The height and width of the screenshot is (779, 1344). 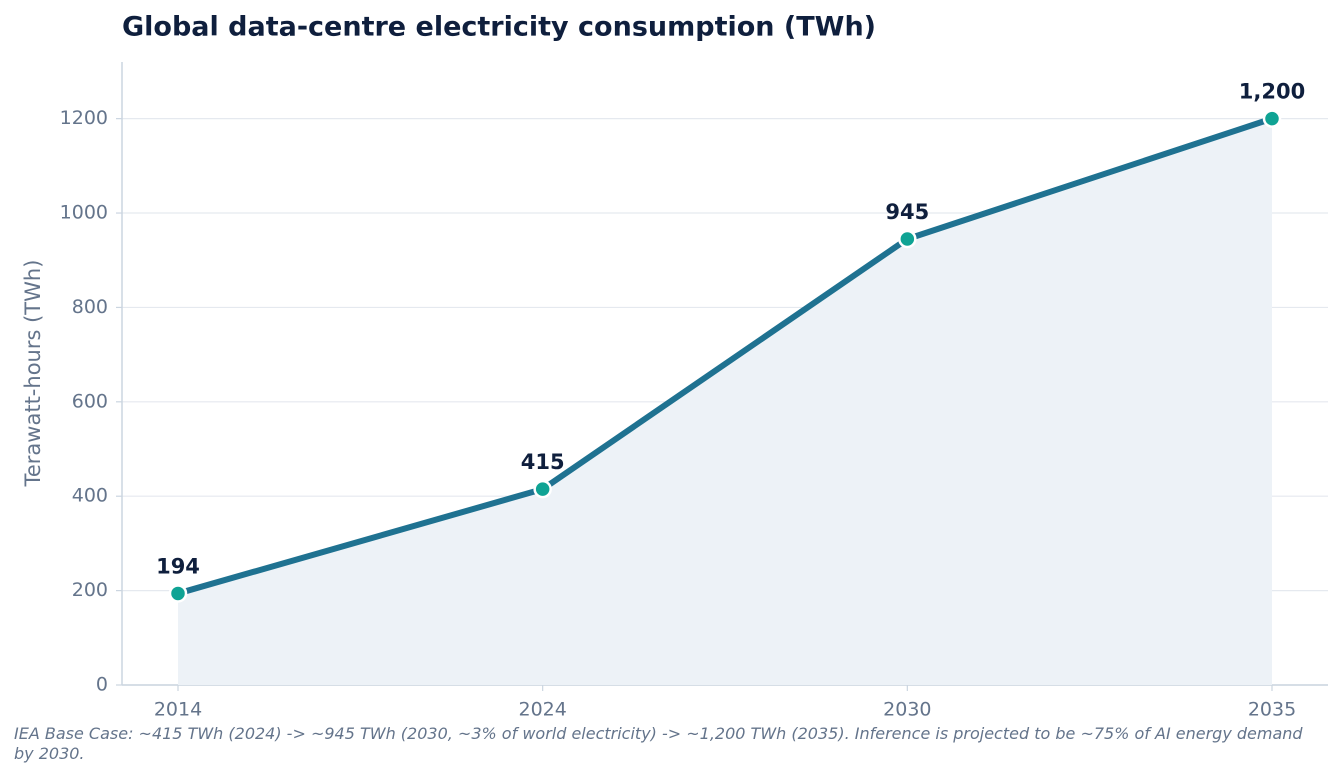 I want to click on data-label: 194, so click(x=178, y=566).